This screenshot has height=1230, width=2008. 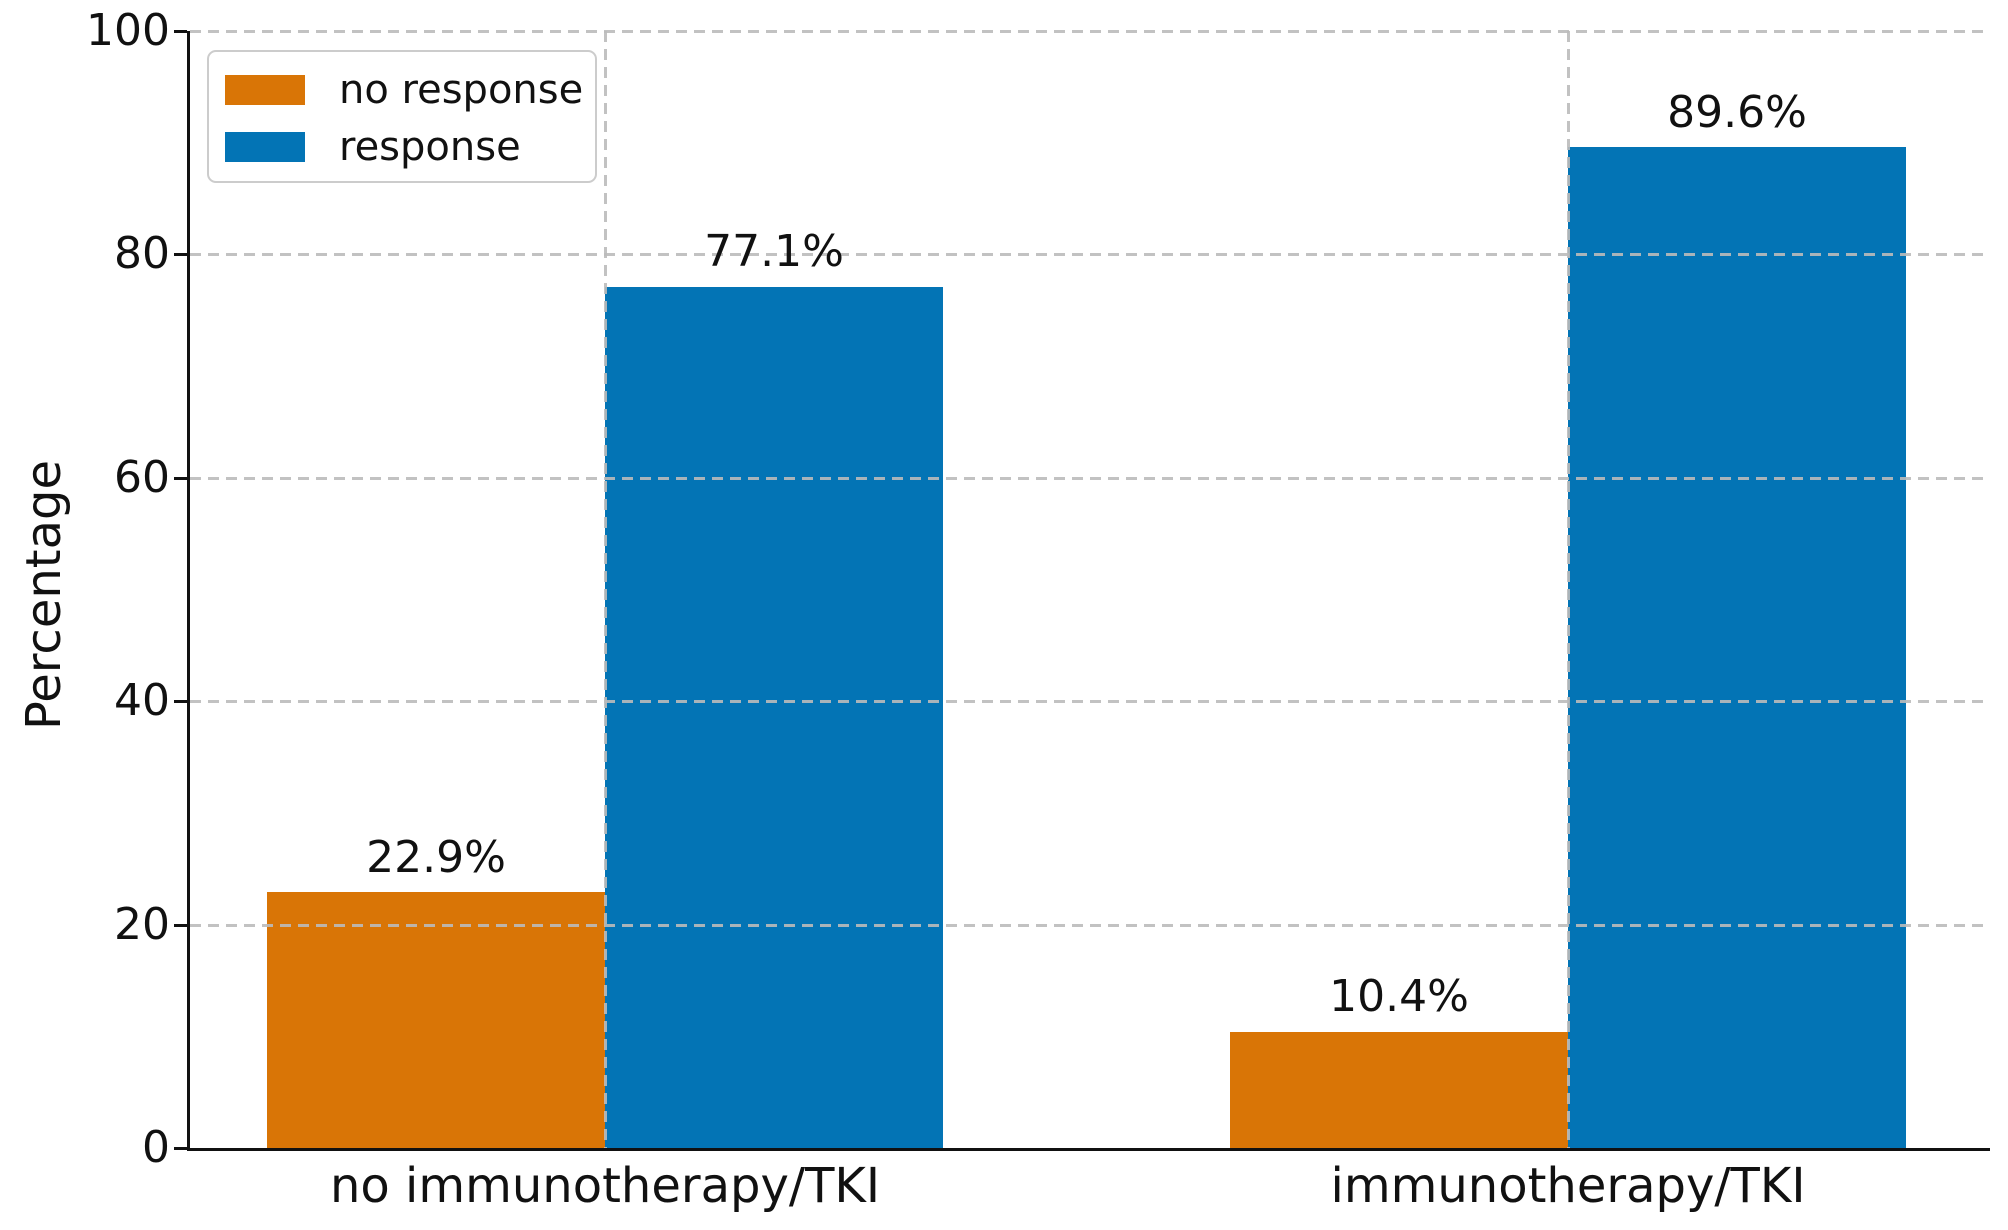 I want to click on x-tick-label-0: no immunotherapy/TKI, so click(x=605, y=1186).